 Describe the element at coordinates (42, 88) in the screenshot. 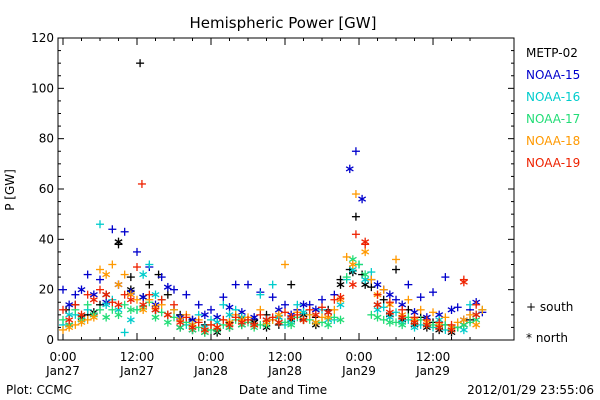

I see `y-tick-label: 100` at that location.